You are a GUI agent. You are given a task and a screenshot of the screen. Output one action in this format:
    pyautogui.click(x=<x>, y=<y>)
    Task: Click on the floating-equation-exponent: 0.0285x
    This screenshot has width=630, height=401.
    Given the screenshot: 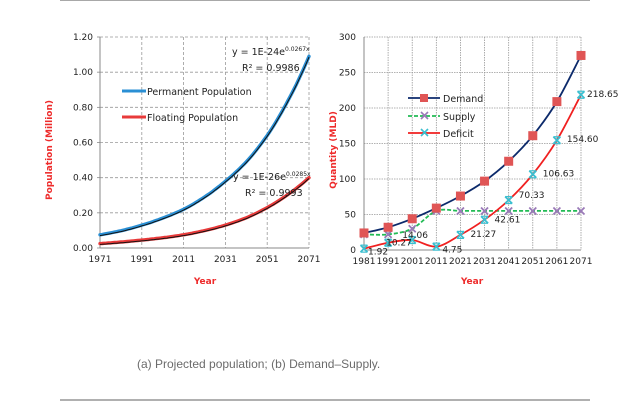 What is the action you would take?
    pyautogui.click(x=298, y=174)
    